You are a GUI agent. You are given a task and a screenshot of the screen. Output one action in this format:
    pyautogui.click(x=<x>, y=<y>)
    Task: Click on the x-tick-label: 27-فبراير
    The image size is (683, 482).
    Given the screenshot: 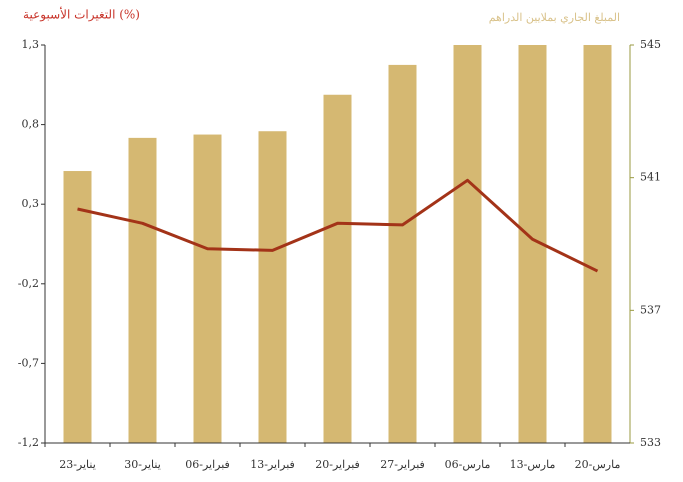 What is the action you would take?
    pyautogui.click(x=402, y=464)
    